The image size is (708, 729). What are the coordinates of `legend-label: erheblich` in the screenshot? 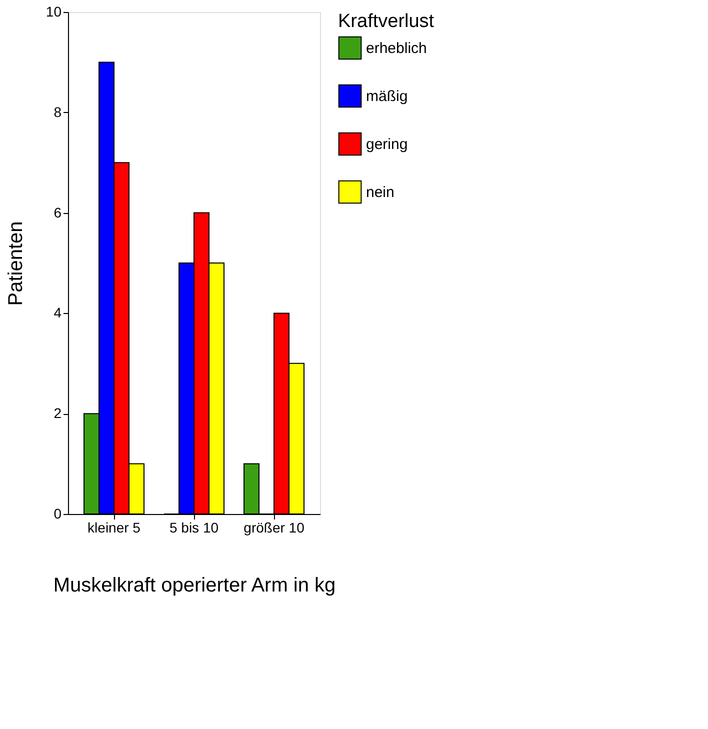 It's located at (396, 48).